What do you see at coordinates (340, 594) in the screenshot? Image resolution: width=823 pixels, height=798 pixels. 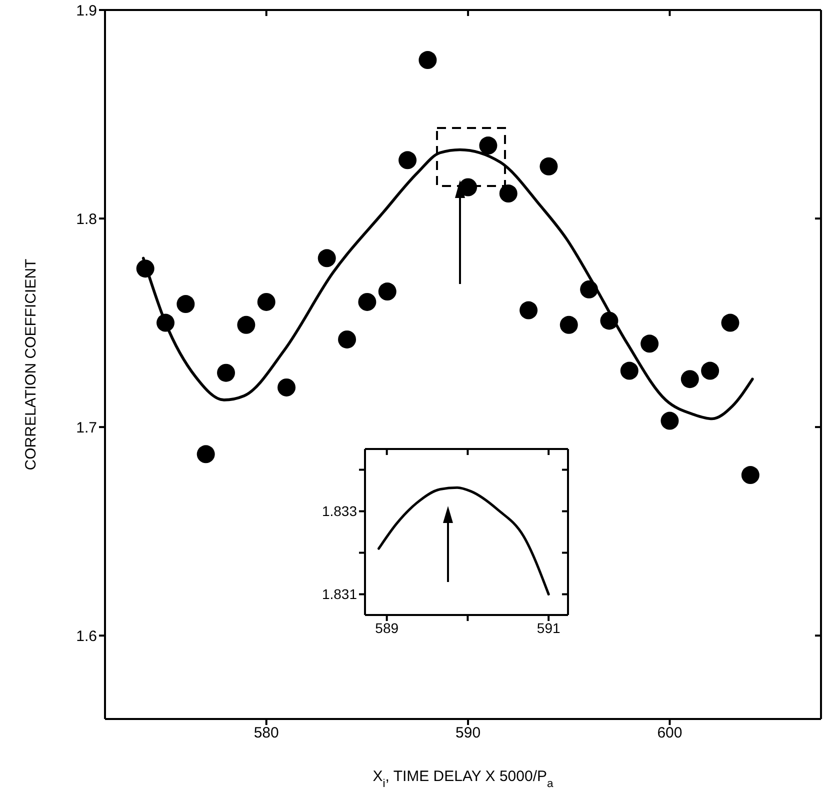 I see `y-tick-label: 1.831` at bounding box center [340, 594].